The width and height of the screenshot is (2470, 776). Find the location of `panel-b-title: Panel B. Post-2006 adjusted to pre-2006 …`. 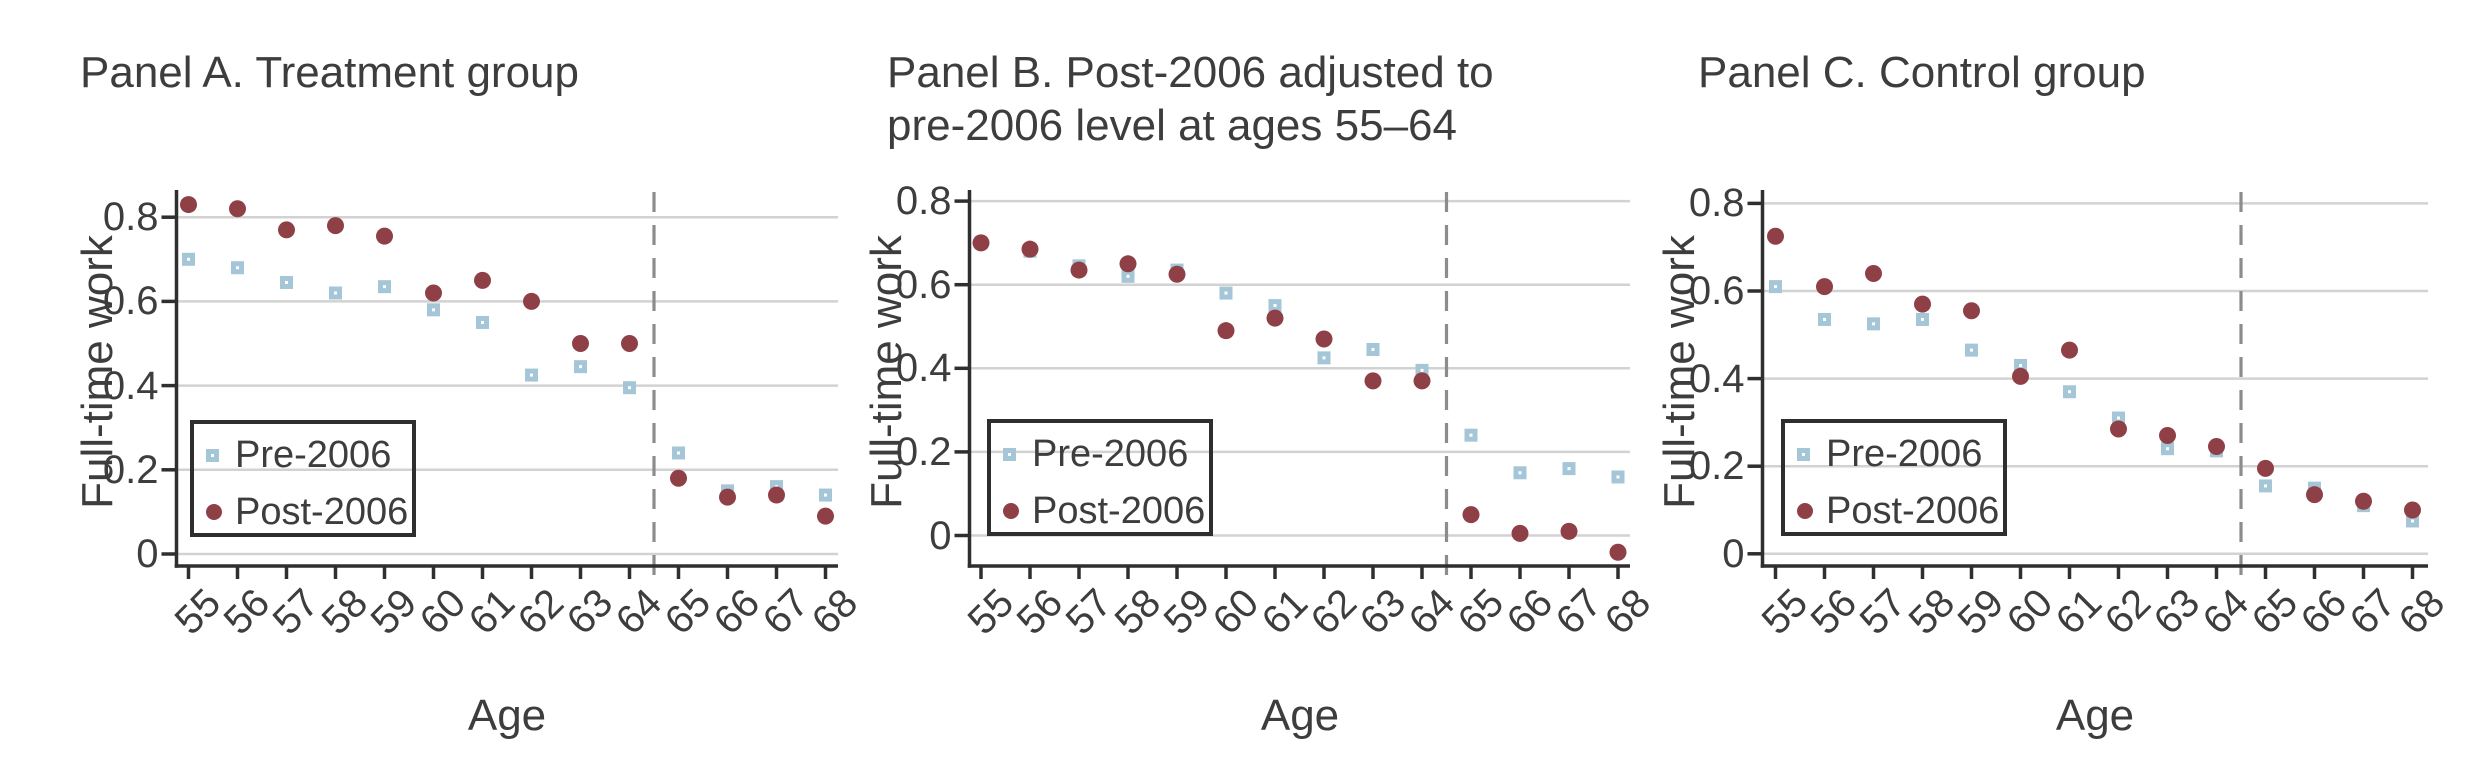

panel-b-title: Panel B. Post-2006 adjusted to pre-2006 … is located at coordinates (1190, 99).